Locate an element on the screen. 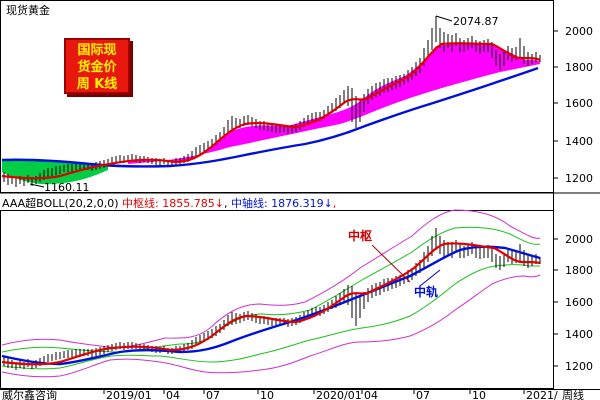 The image size is (600, 400). bottom-y-tick-label: 1800 is located at coordinates (579, 270).